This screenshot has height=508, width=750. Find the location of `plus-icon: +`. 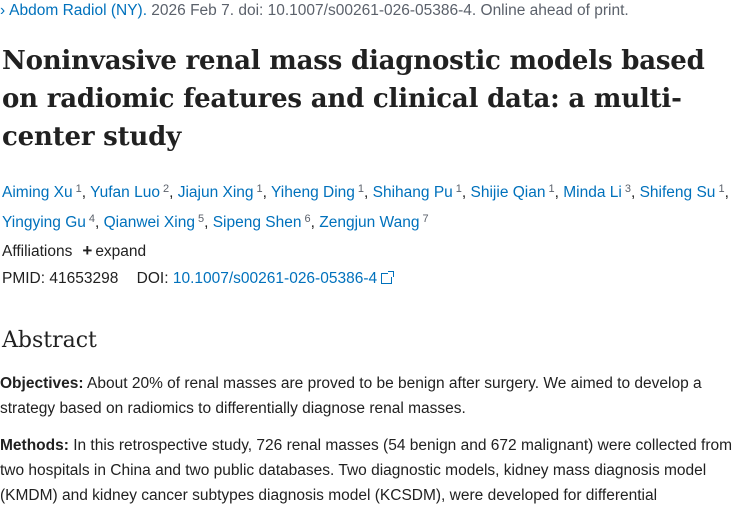

plus-icon: + is located at coordinates (87, 250).